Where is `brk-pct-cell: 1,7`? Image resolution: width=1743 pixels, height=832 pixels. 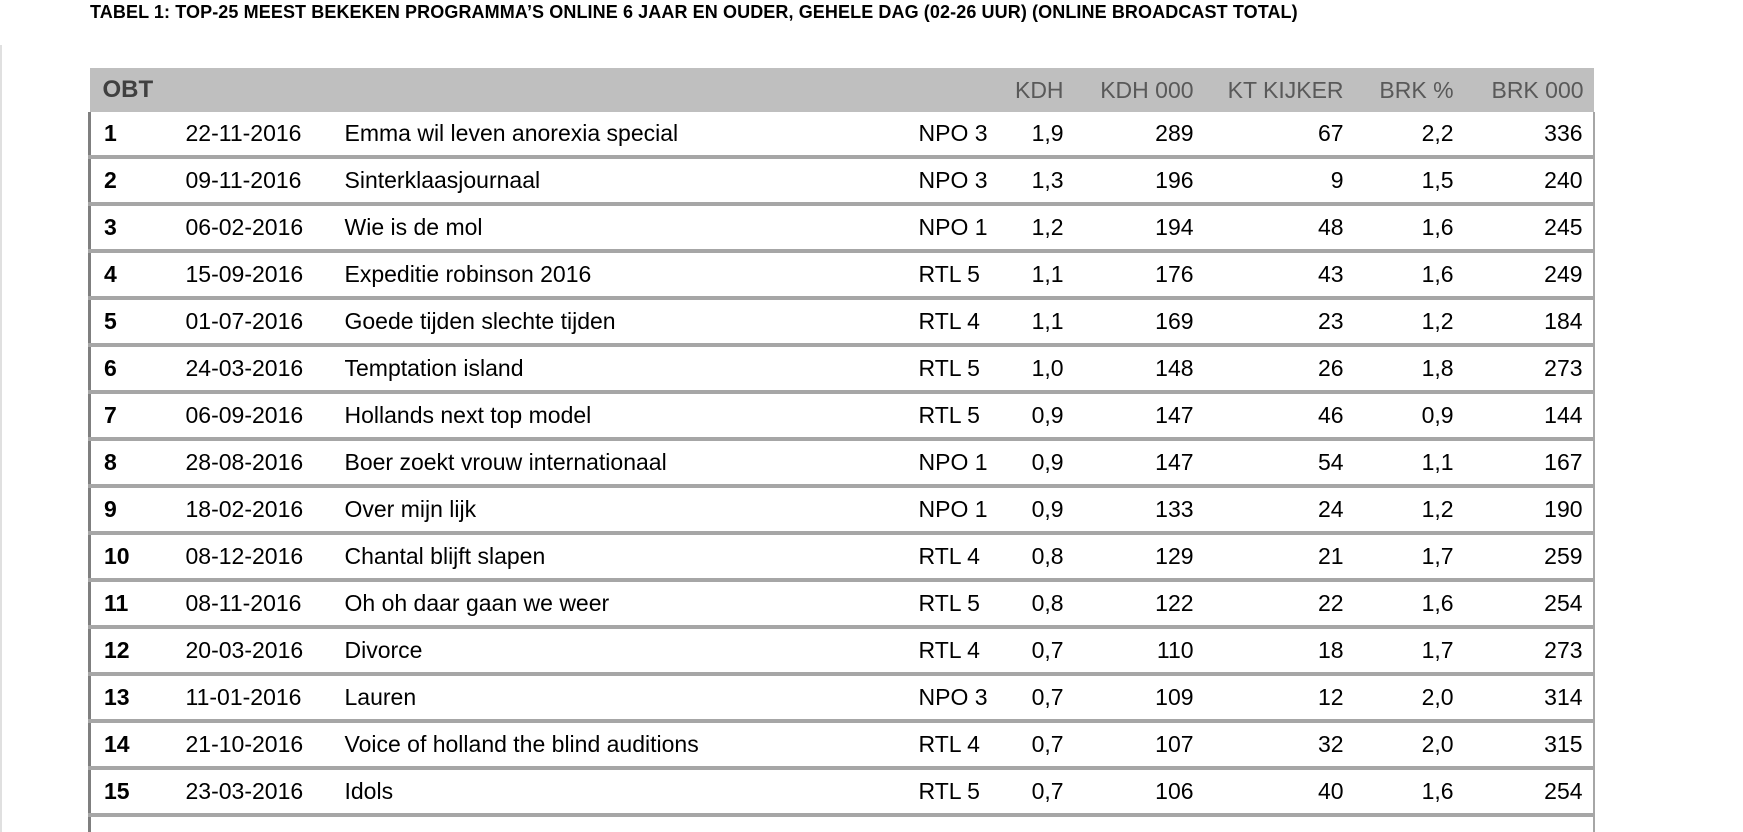 brk-pct-cell: 1,7 is located at coordinates (1406, 556).